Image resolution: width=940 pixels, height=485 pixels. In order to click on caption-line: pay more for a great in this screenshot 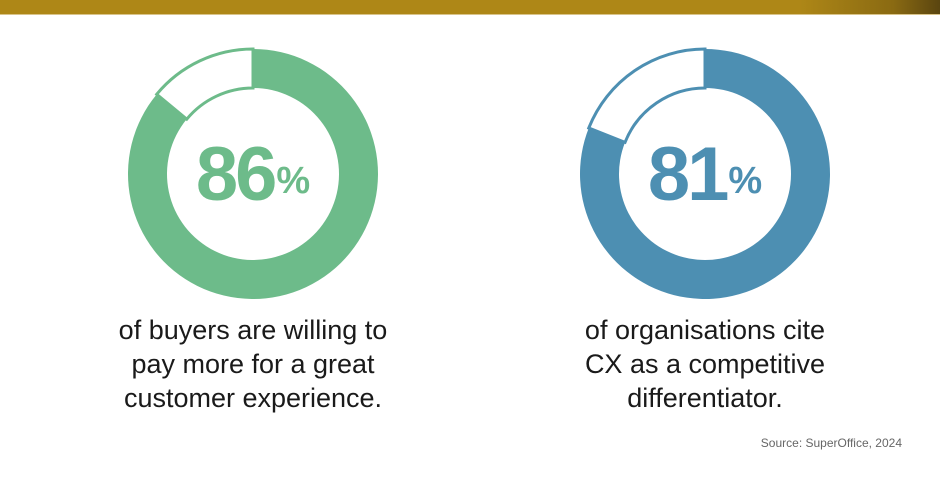, I will do `click(253, 364)`.